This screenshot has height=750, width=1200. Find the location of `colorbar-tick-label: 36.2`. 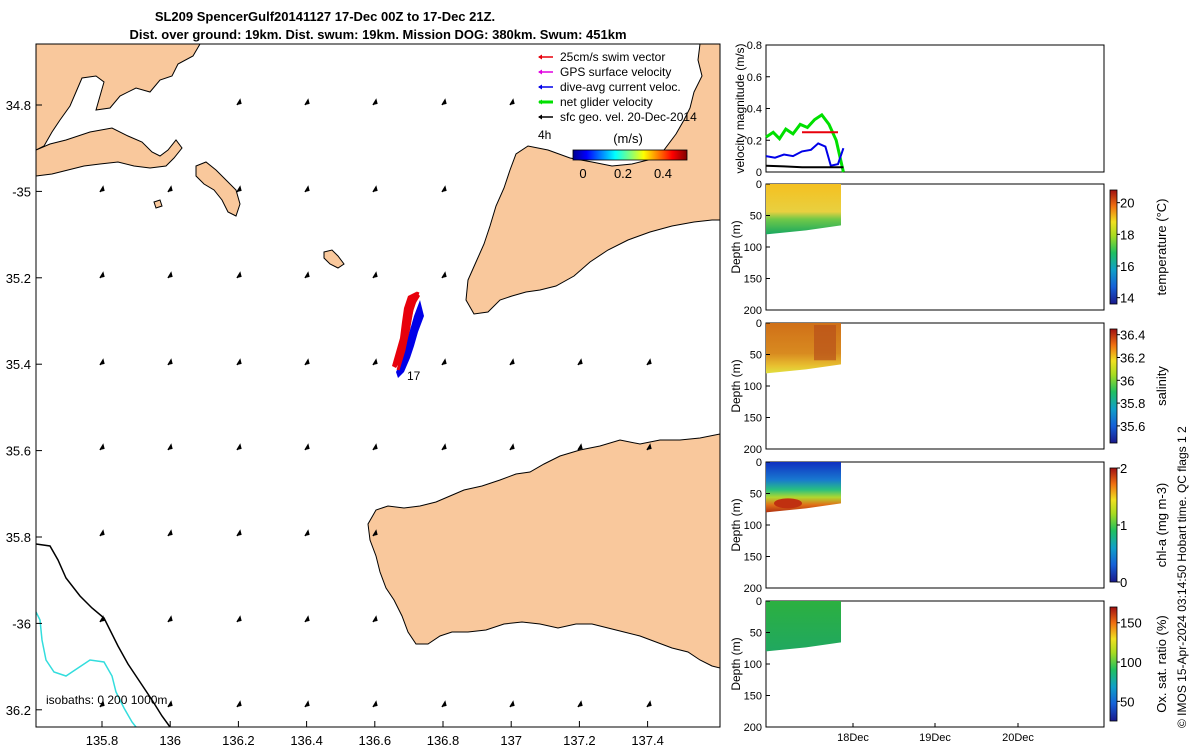

colorbar-tick-label: 36.2 is located at coordinates (1132, 358).